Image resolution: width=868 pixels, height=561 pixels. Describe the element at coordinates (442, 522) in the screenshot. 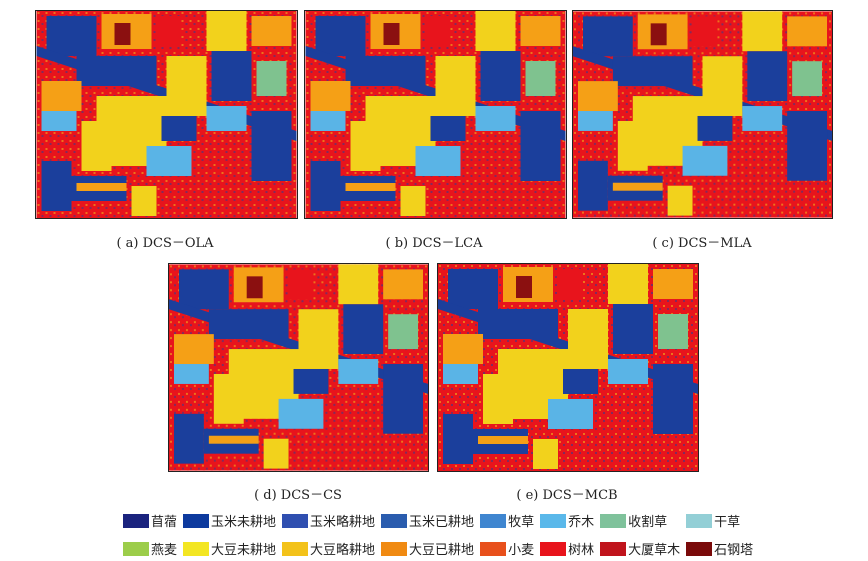

I see `legend-label: 玉米已耕地` at that location.